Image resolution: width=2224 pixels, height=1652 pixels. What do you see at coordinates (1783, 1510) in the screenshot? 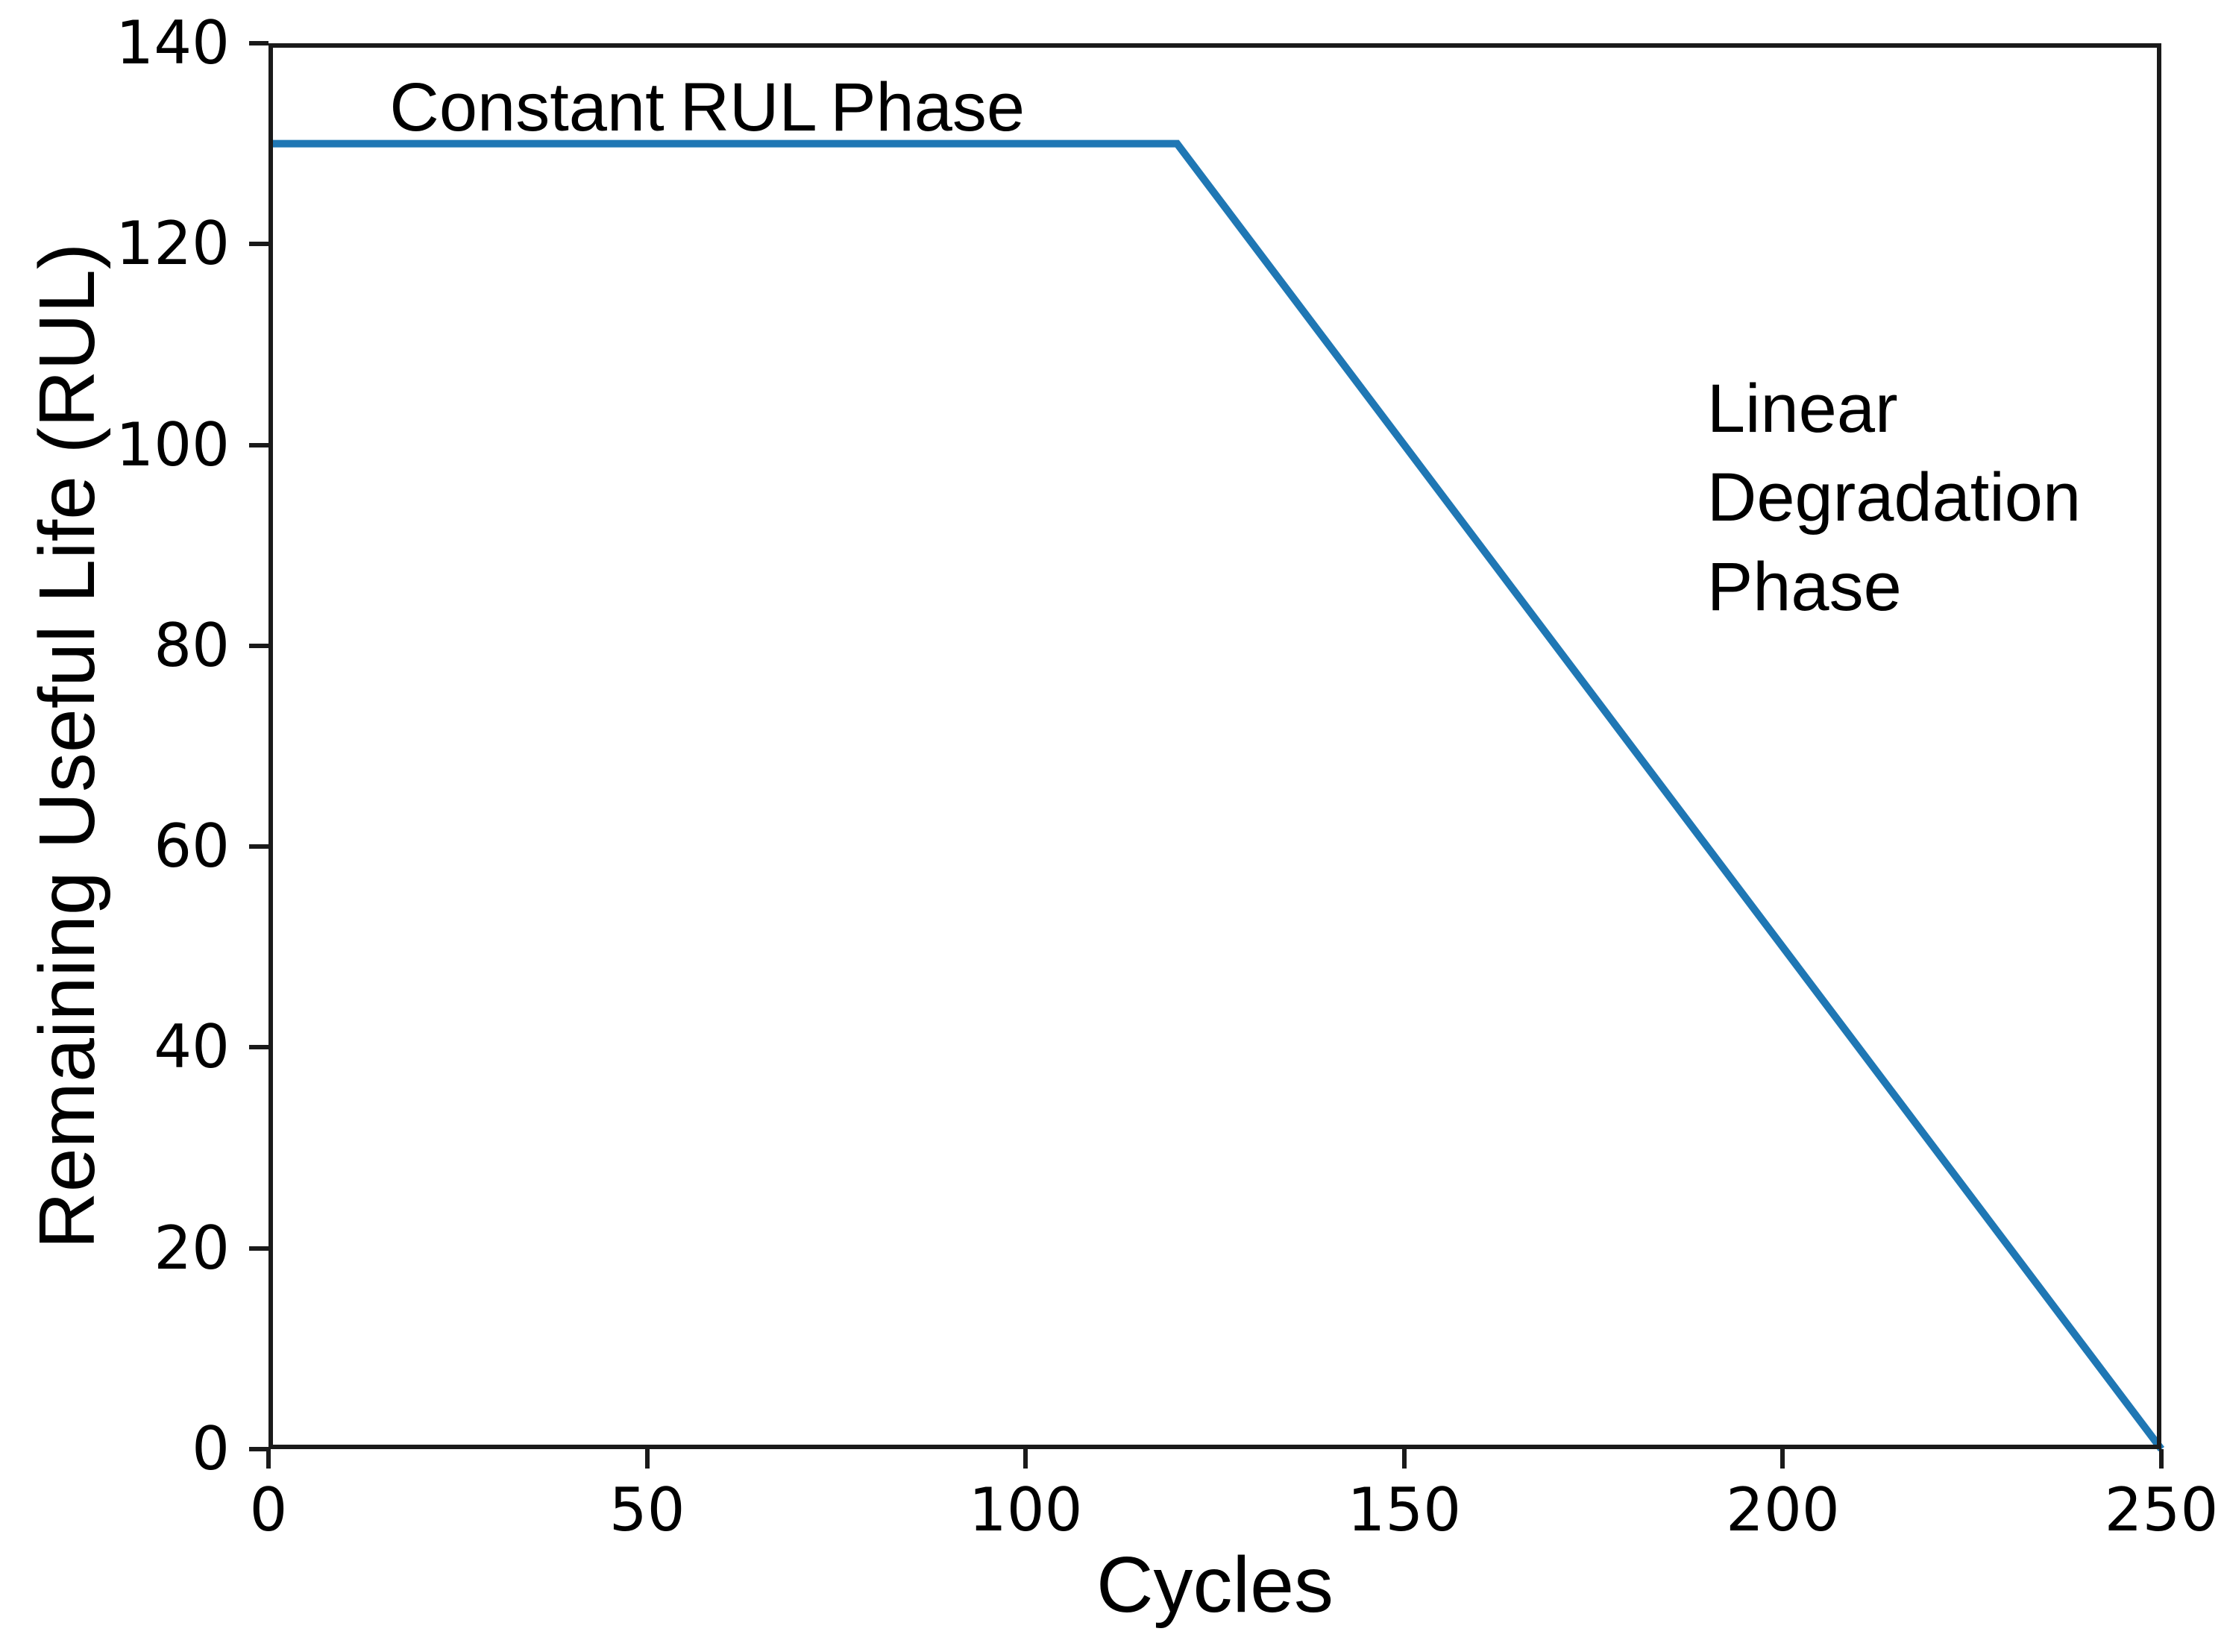
I see `x-tick-label-200: 200` at bounding box center [1783, 1510].